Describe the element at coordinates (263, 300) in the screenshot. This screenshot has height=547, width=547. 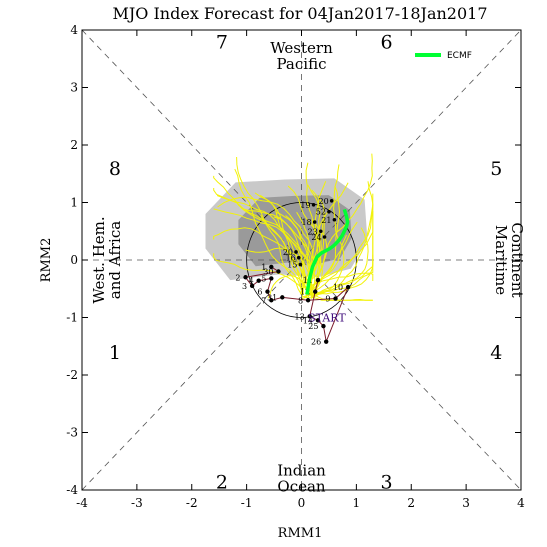
I see `observed-day-label: 7` at that location.